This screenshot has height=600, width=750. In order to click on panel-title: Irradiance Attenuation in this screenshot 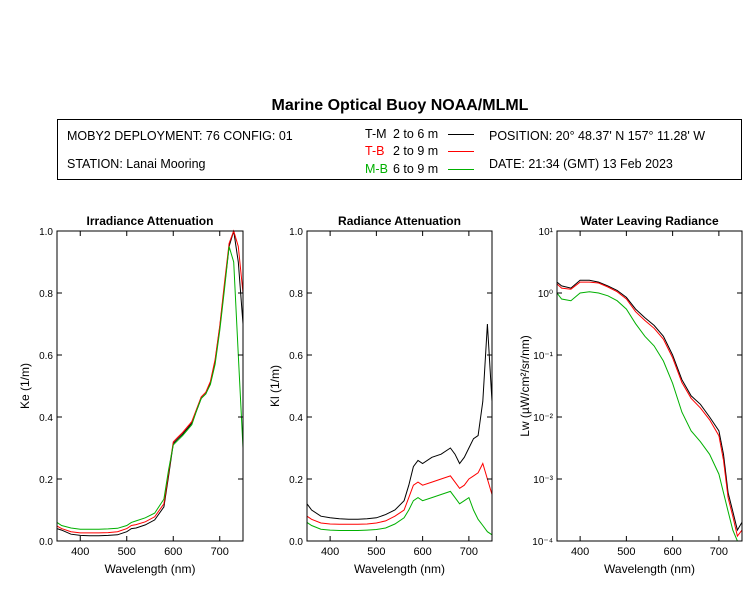, I will do `click(150, 221)`.